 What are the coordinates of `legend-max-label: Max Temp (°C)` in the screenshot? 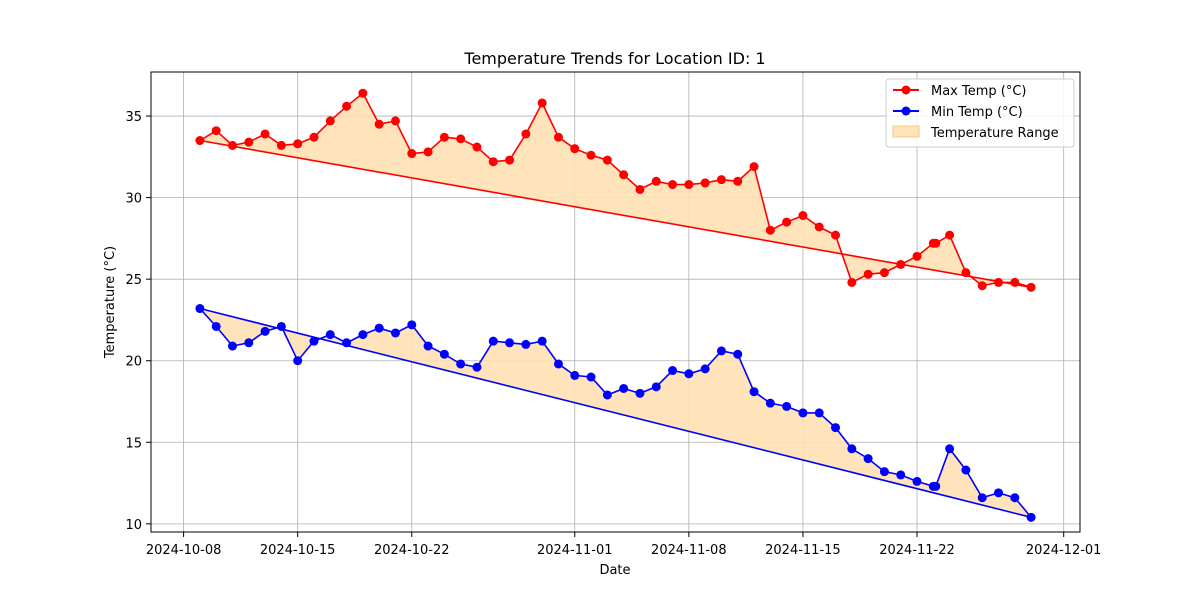 It's located at (979, 91).